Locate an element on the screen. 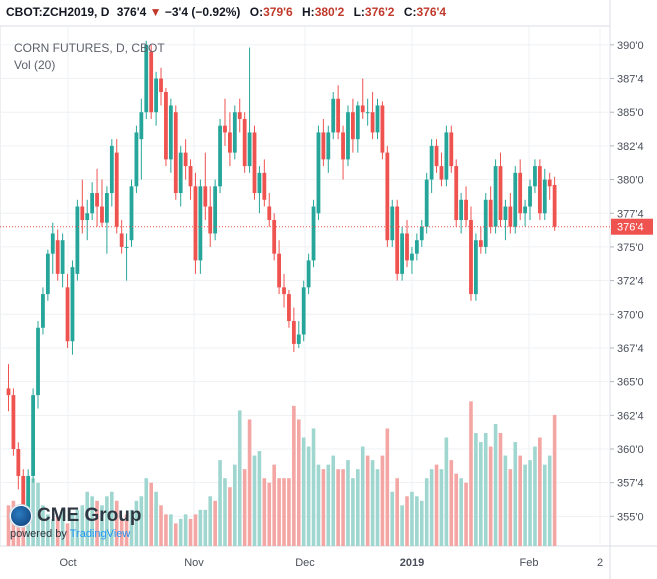 The width and height of the screenshot is (657, 579). chart-legend: CORN FUTURES, D, CBOT Vol (20) is located at coordinates (89, 57).